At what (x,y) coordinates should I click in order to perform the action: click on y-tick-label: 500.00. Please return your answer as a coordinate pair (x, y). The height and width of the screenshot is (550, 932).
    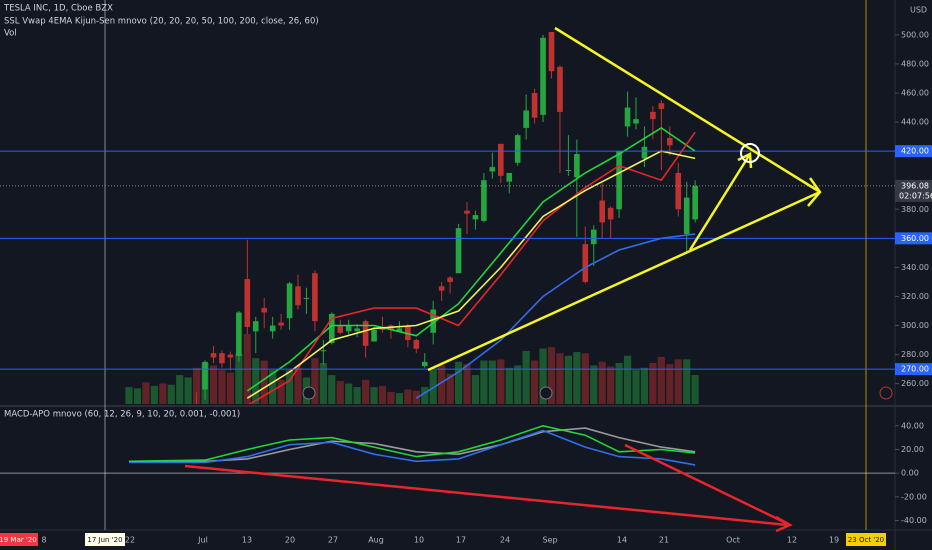
    Looking at the image, I should click on (915, 34).